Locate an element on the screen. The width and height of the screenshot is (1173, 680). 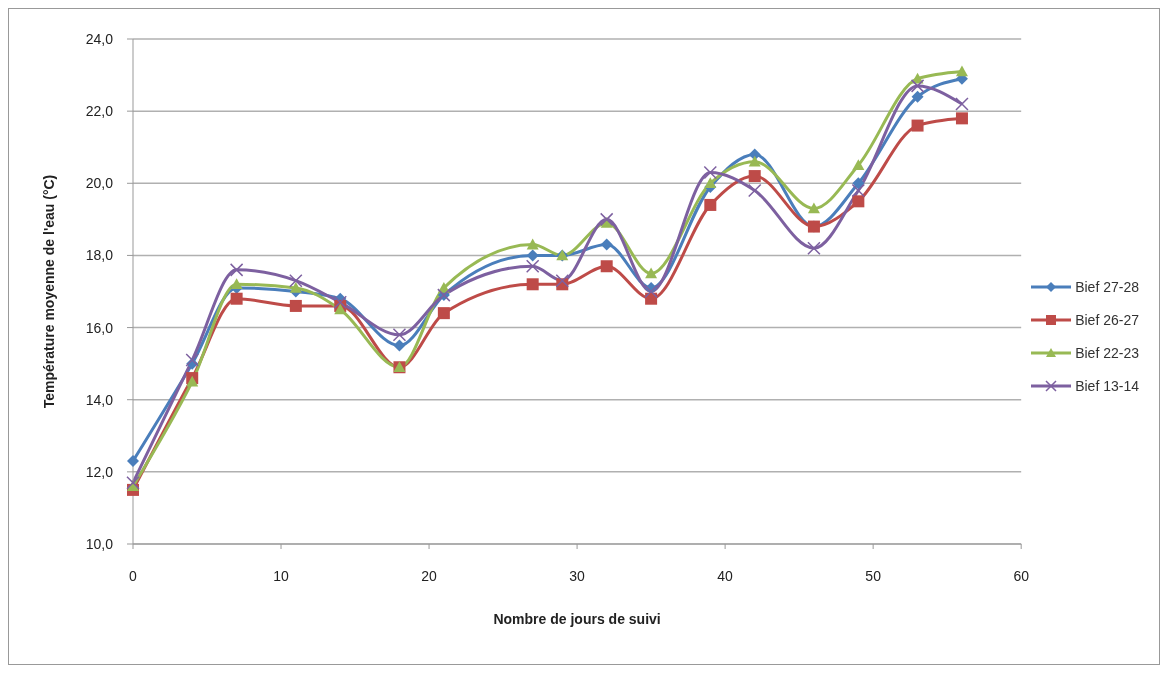
y-tick-label: 20,0 is located at coordinates (99, 183).